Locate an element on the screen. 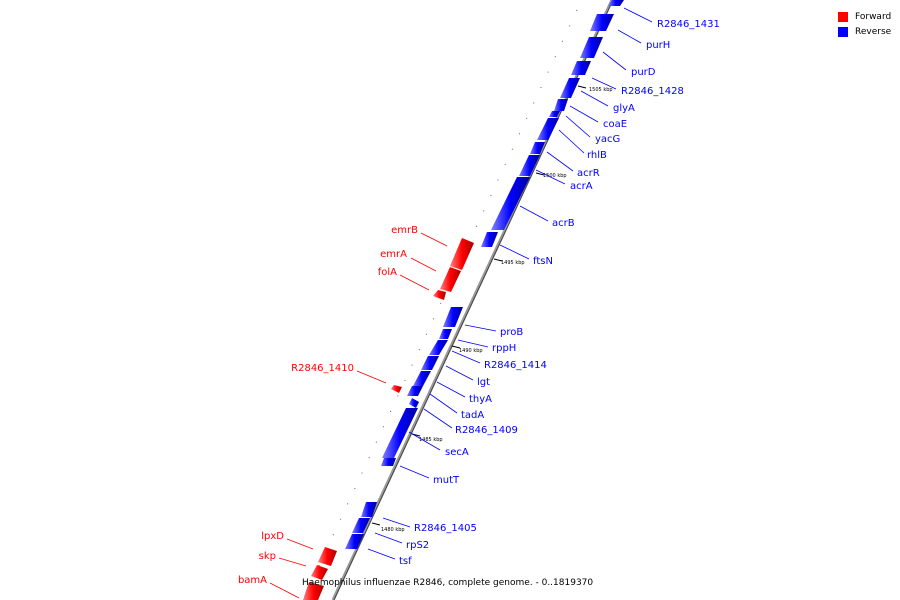 The width and height of the screenshot is (900, 600). legend-forward: Forward is located at coordinates (868, 16).